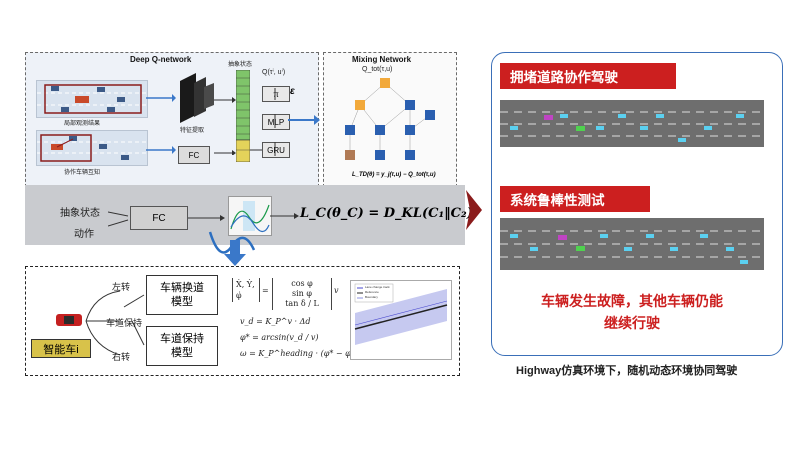 This screenshot has height=450, width=800. Describe the element at coordinates (274, 72) in the screenshot. I see `q-value-label: Q(τⁱ, uⁱ)` at that location.